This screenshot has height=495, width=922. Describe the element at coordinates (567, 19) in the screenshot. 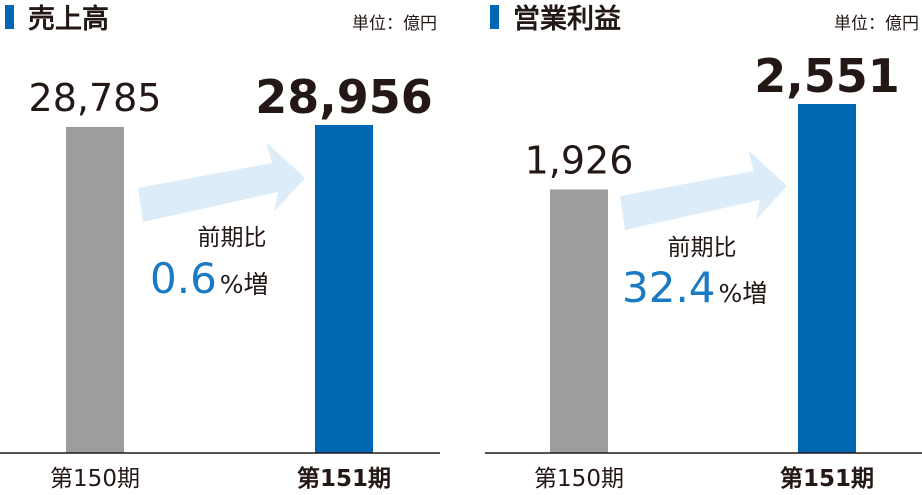

I see `chart-title: 営業利益` at that location.